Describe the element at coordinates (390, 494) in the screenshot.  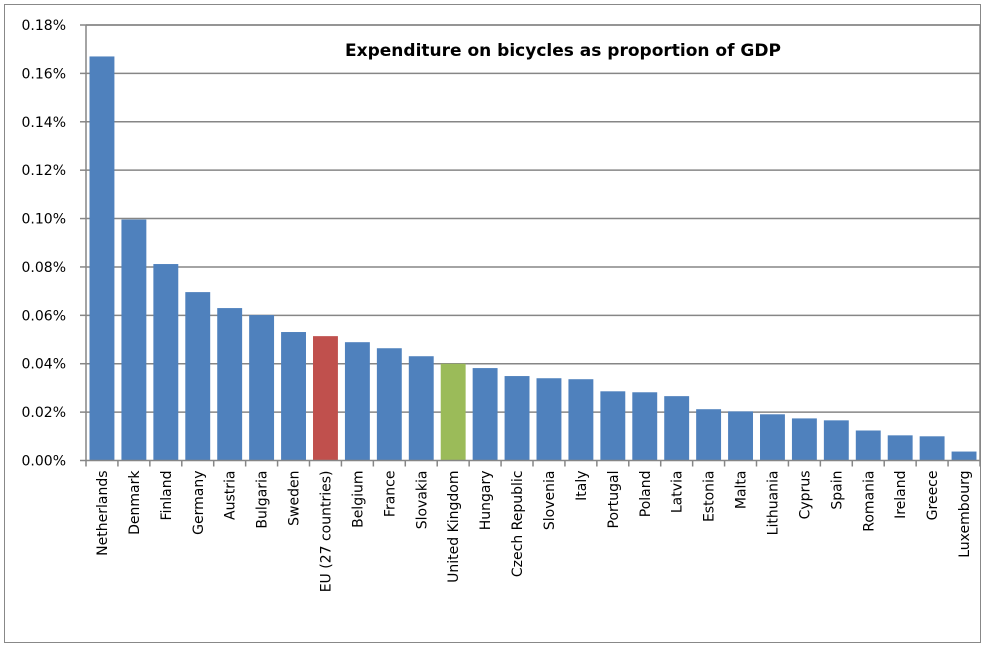
I see `x-tick-label: France` at that location.